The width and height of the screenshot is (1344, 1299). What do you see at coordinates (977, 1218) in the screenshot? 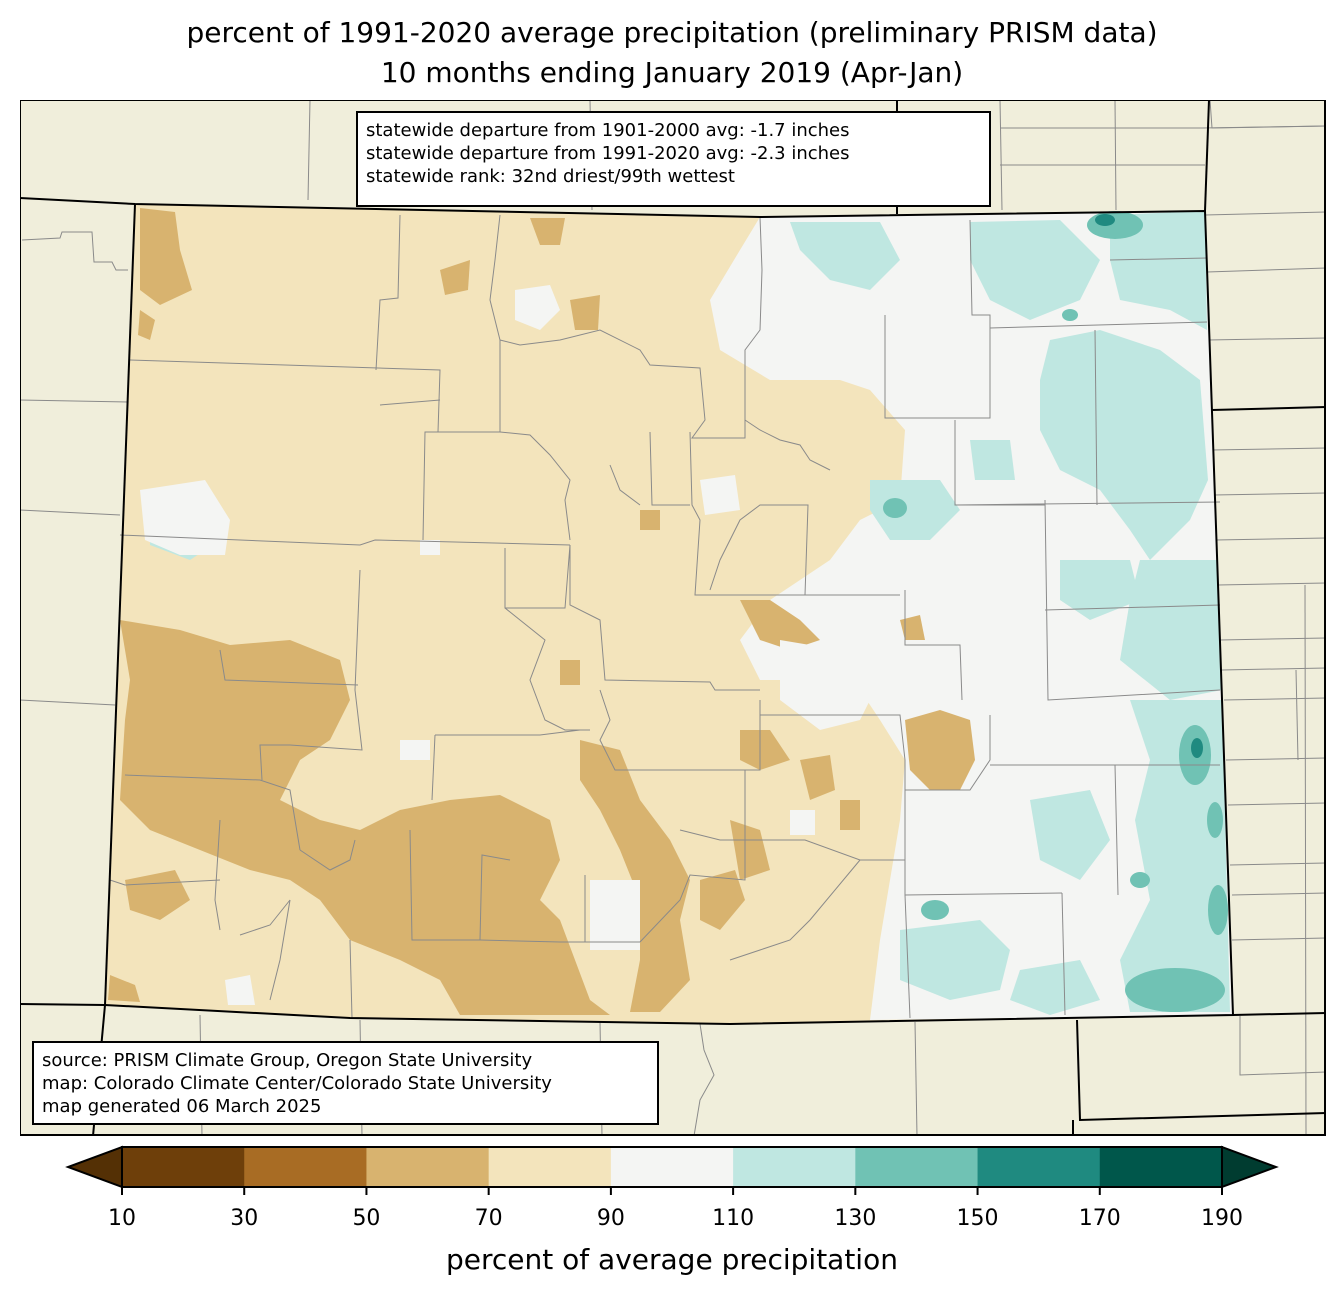
I see `colorbar-tick-label: 150` at bounding box center [977, 1218].